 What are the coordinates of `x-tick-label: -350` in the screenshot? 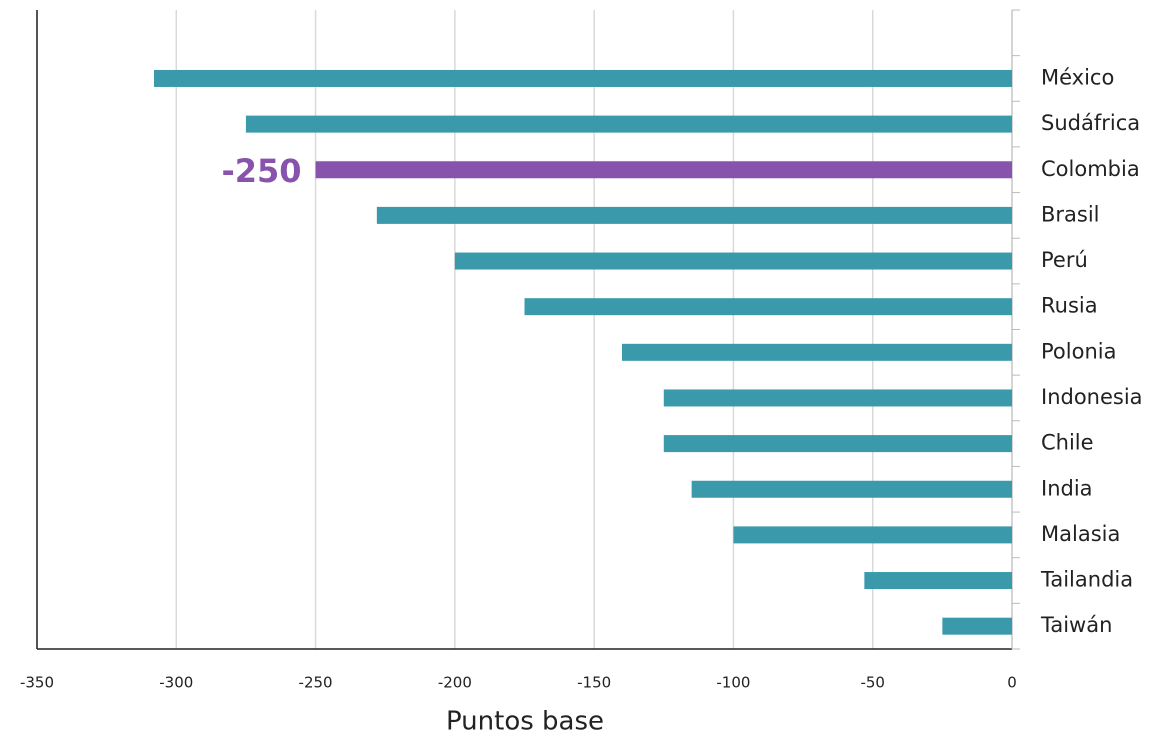 It's located at (37, 683).